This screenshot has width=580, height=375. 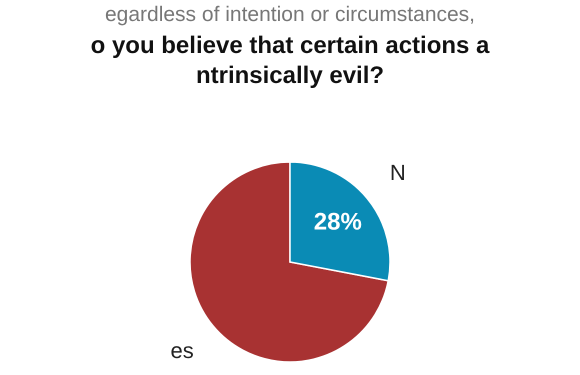 What do you see at coordinates (290, 60) in the screenshot?
I see `chart-title: o you believe that certain actions a ntrinsically evil?` at bounding box center [290, 60].